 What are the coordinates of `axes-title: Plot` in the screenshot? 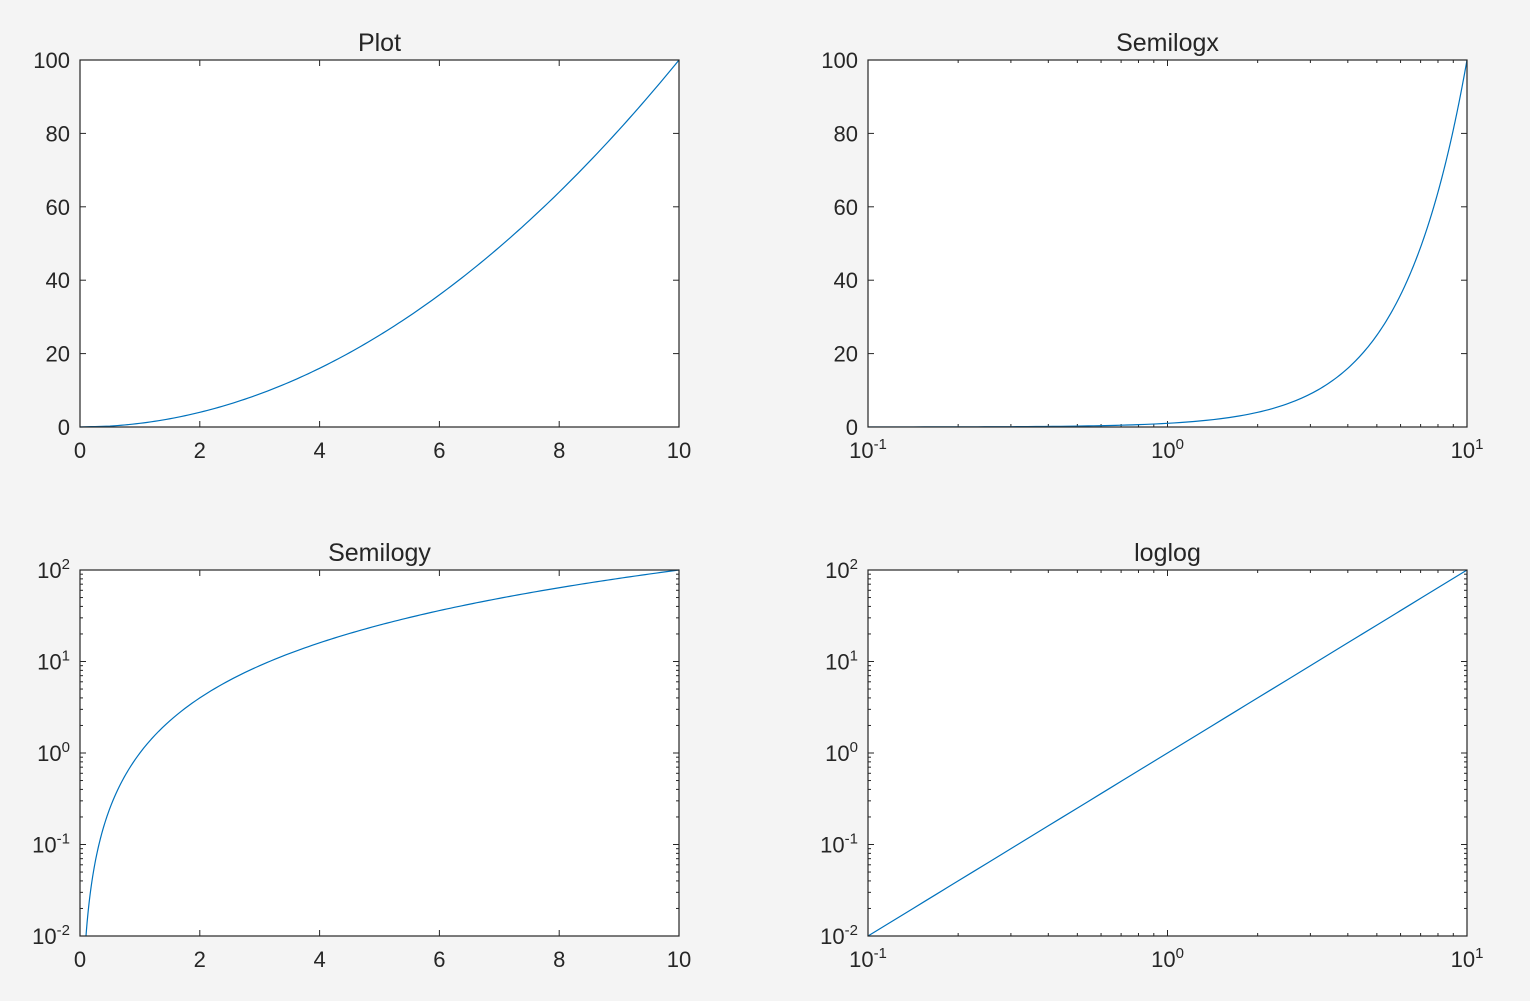 It's located at (379, 43).